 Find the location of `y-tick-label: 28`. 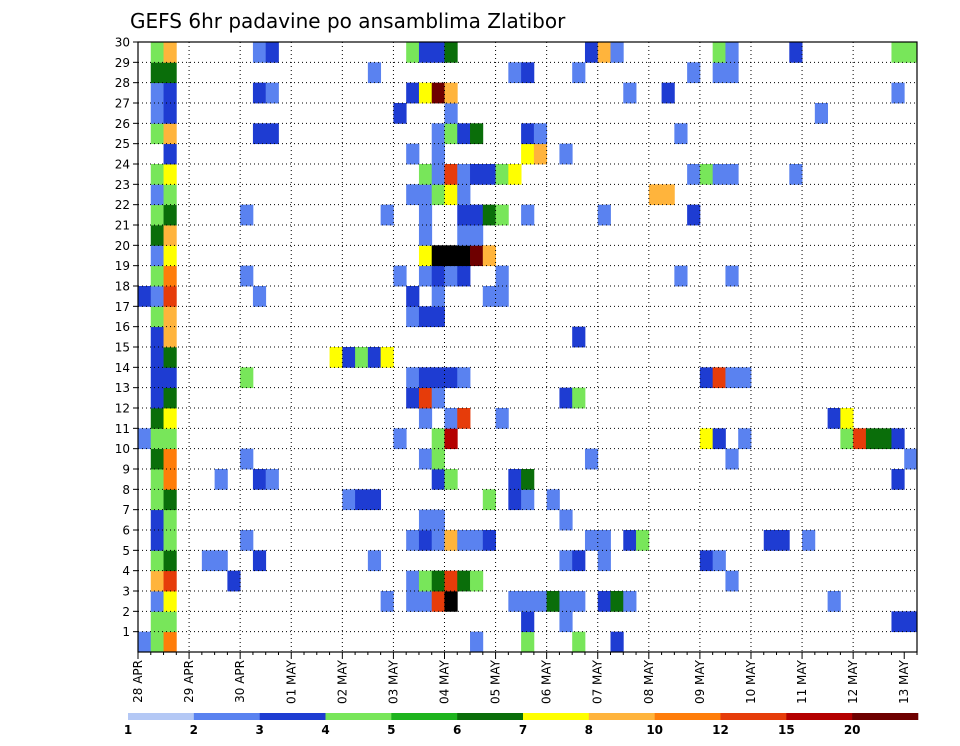

y-tick-label: 28 is located at coordinates (122, 83).